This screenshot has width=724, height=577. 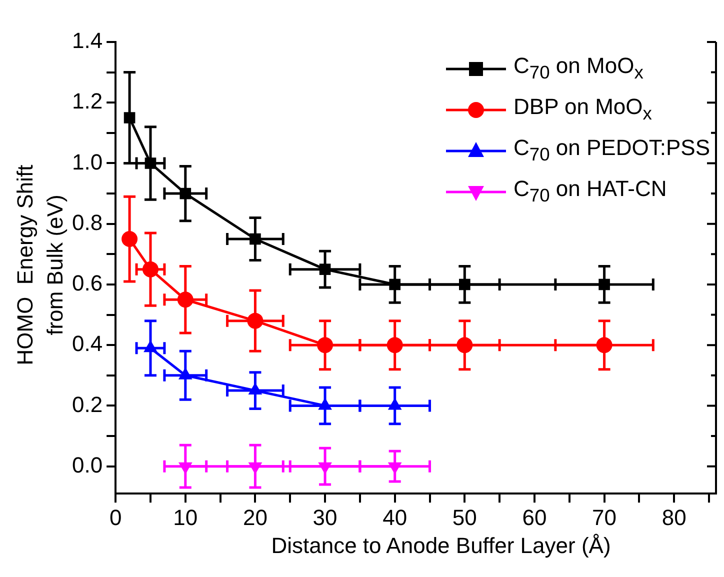 I want to click on x-tick-label: 40, so click(x=395, y=517).